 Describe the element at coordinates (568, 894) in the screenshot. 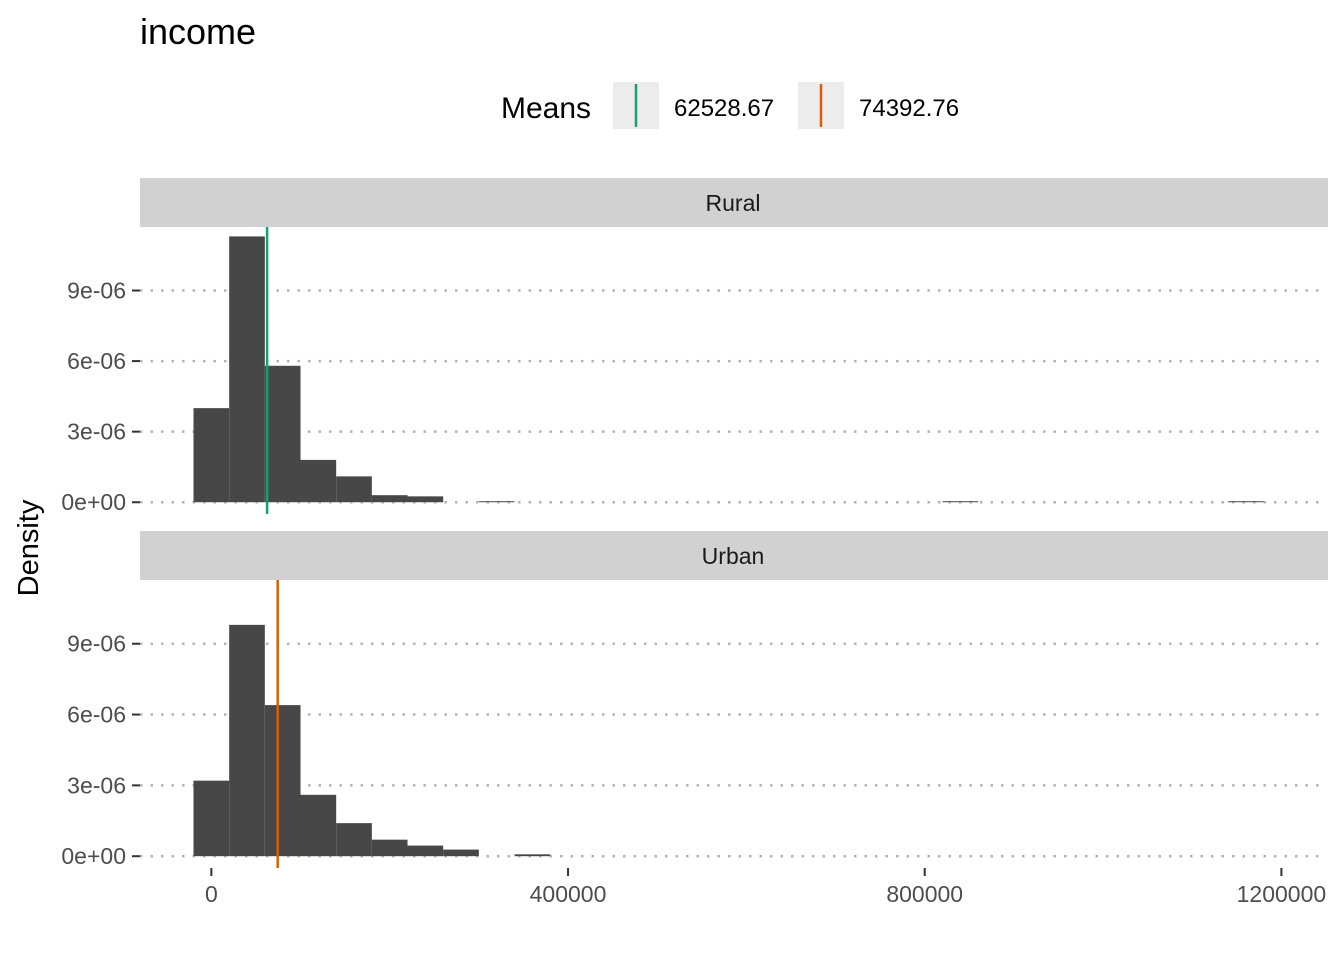

I see `x-tick-label: 400000` at that location.